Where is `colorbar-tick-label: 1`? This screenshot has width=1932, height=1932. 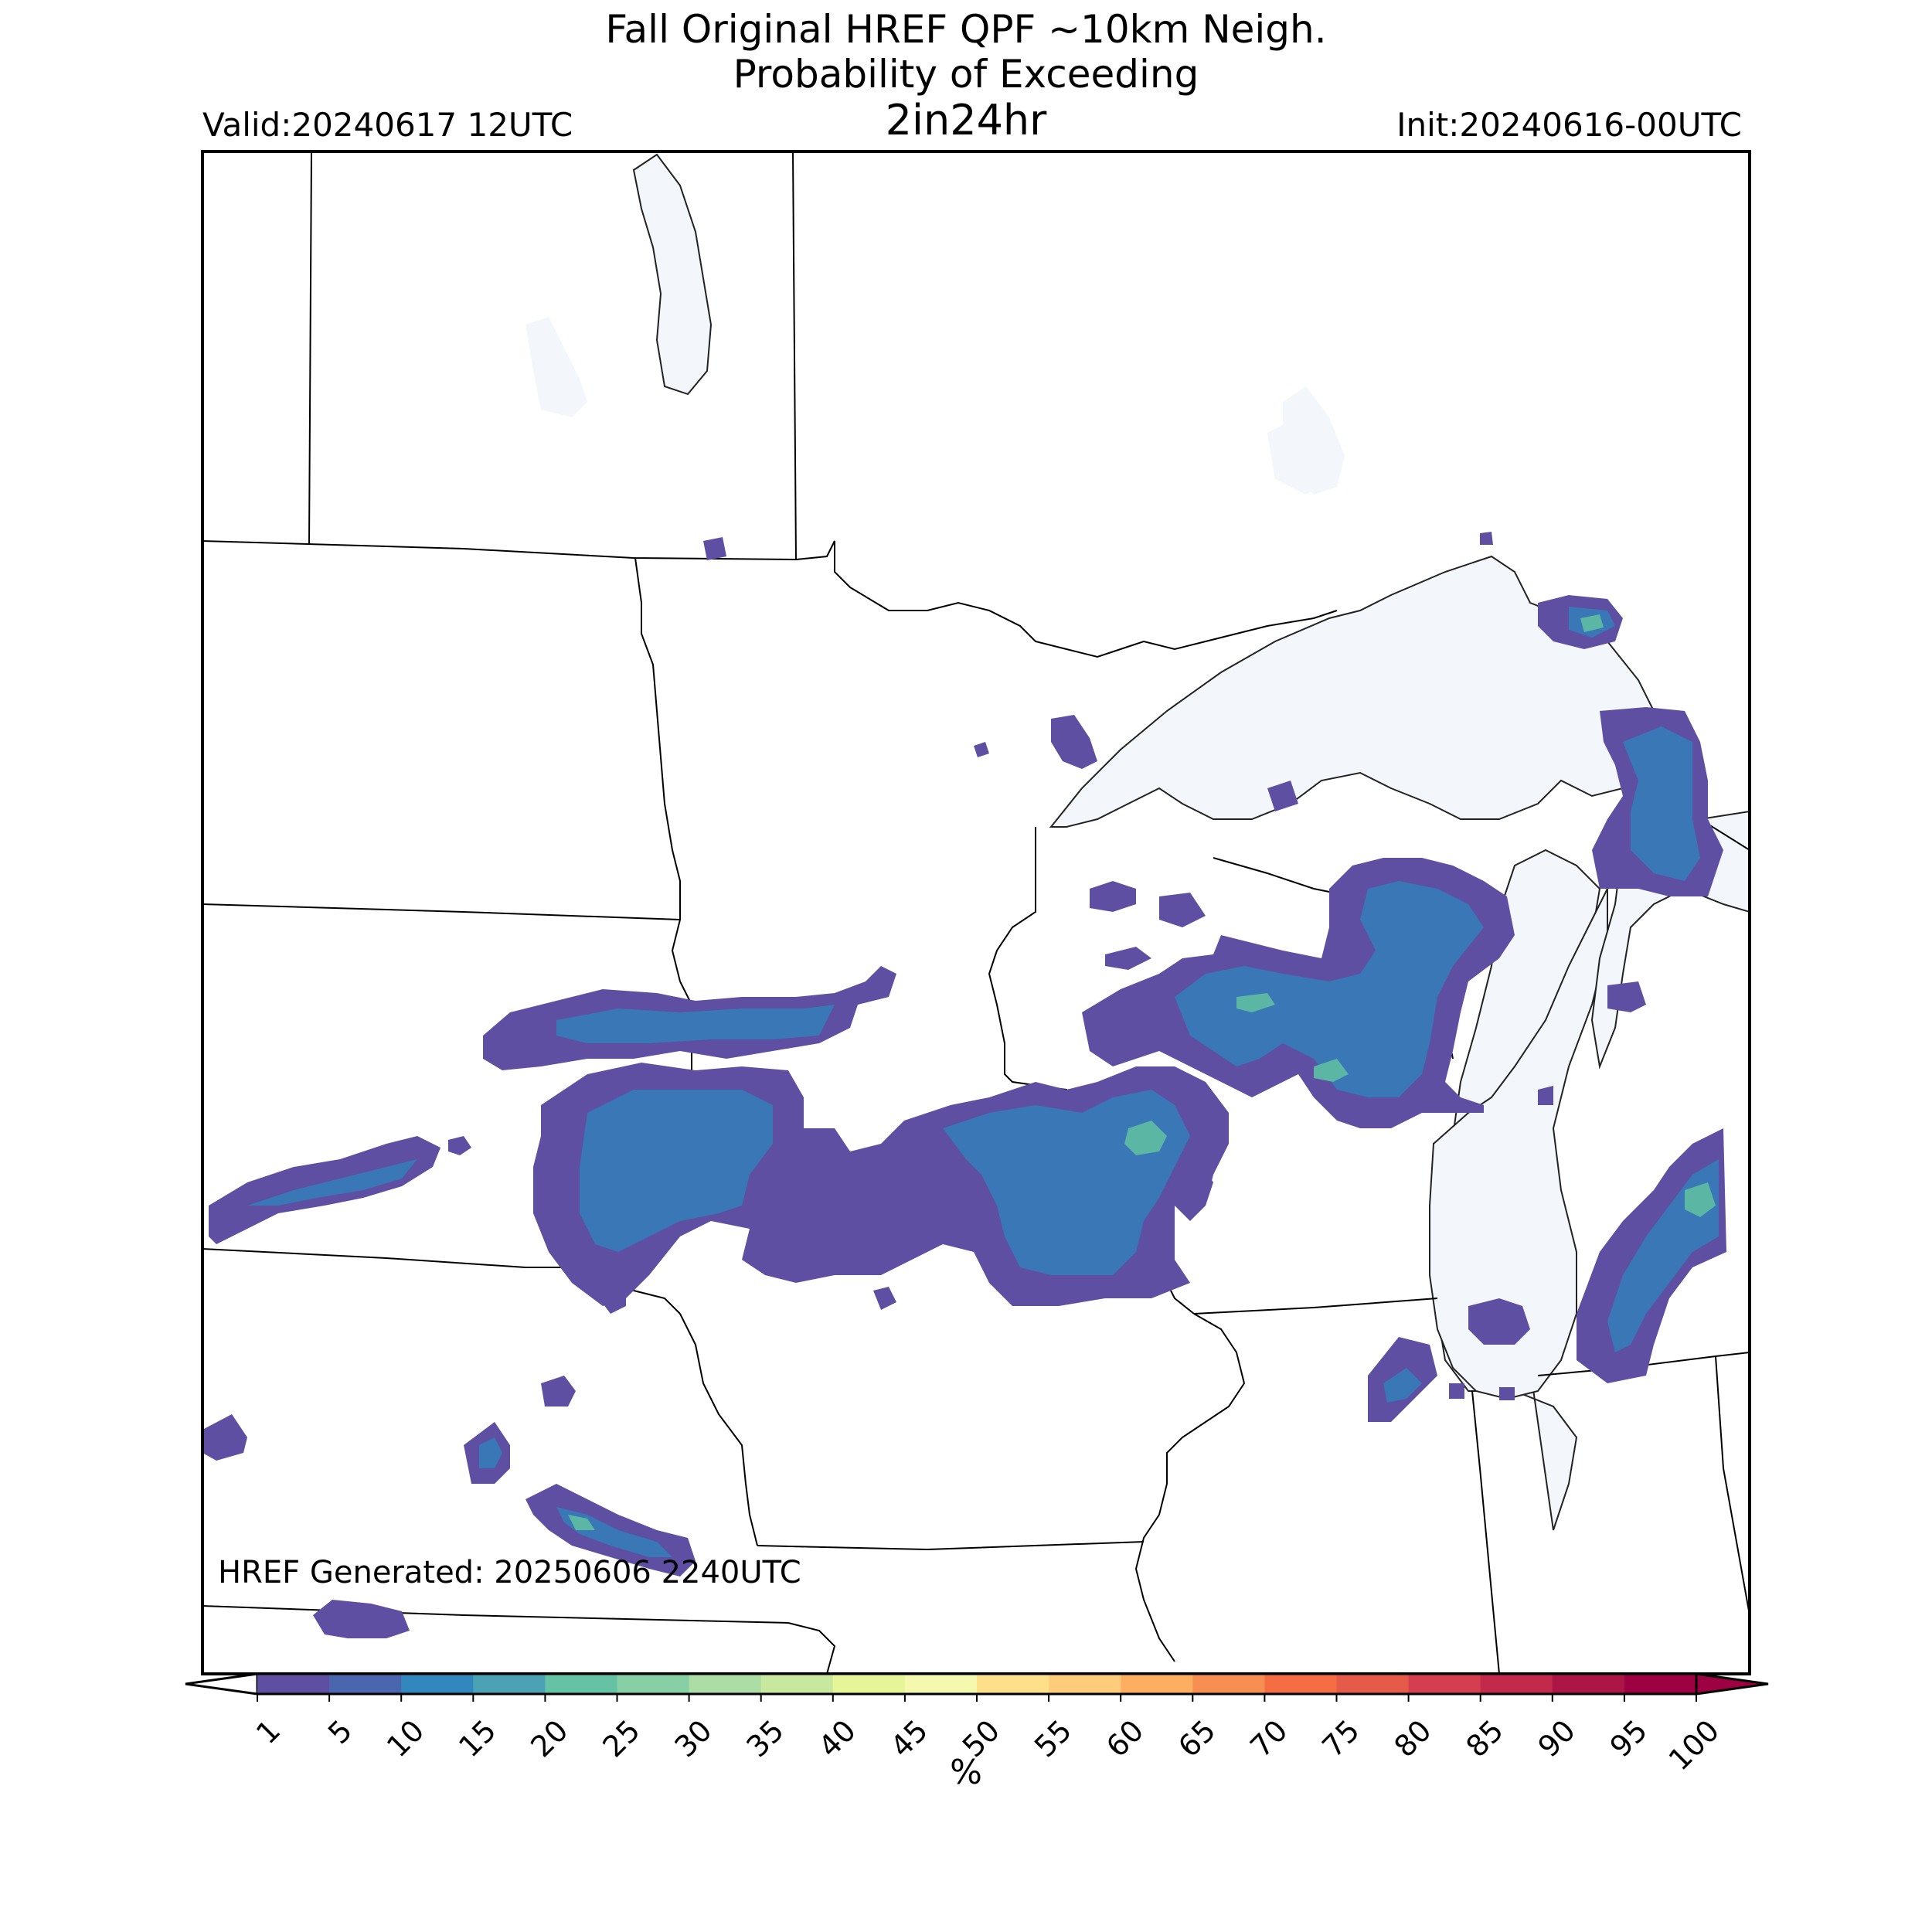 colorbar-tick-label: 1 is located at coordinates (268, 1731).